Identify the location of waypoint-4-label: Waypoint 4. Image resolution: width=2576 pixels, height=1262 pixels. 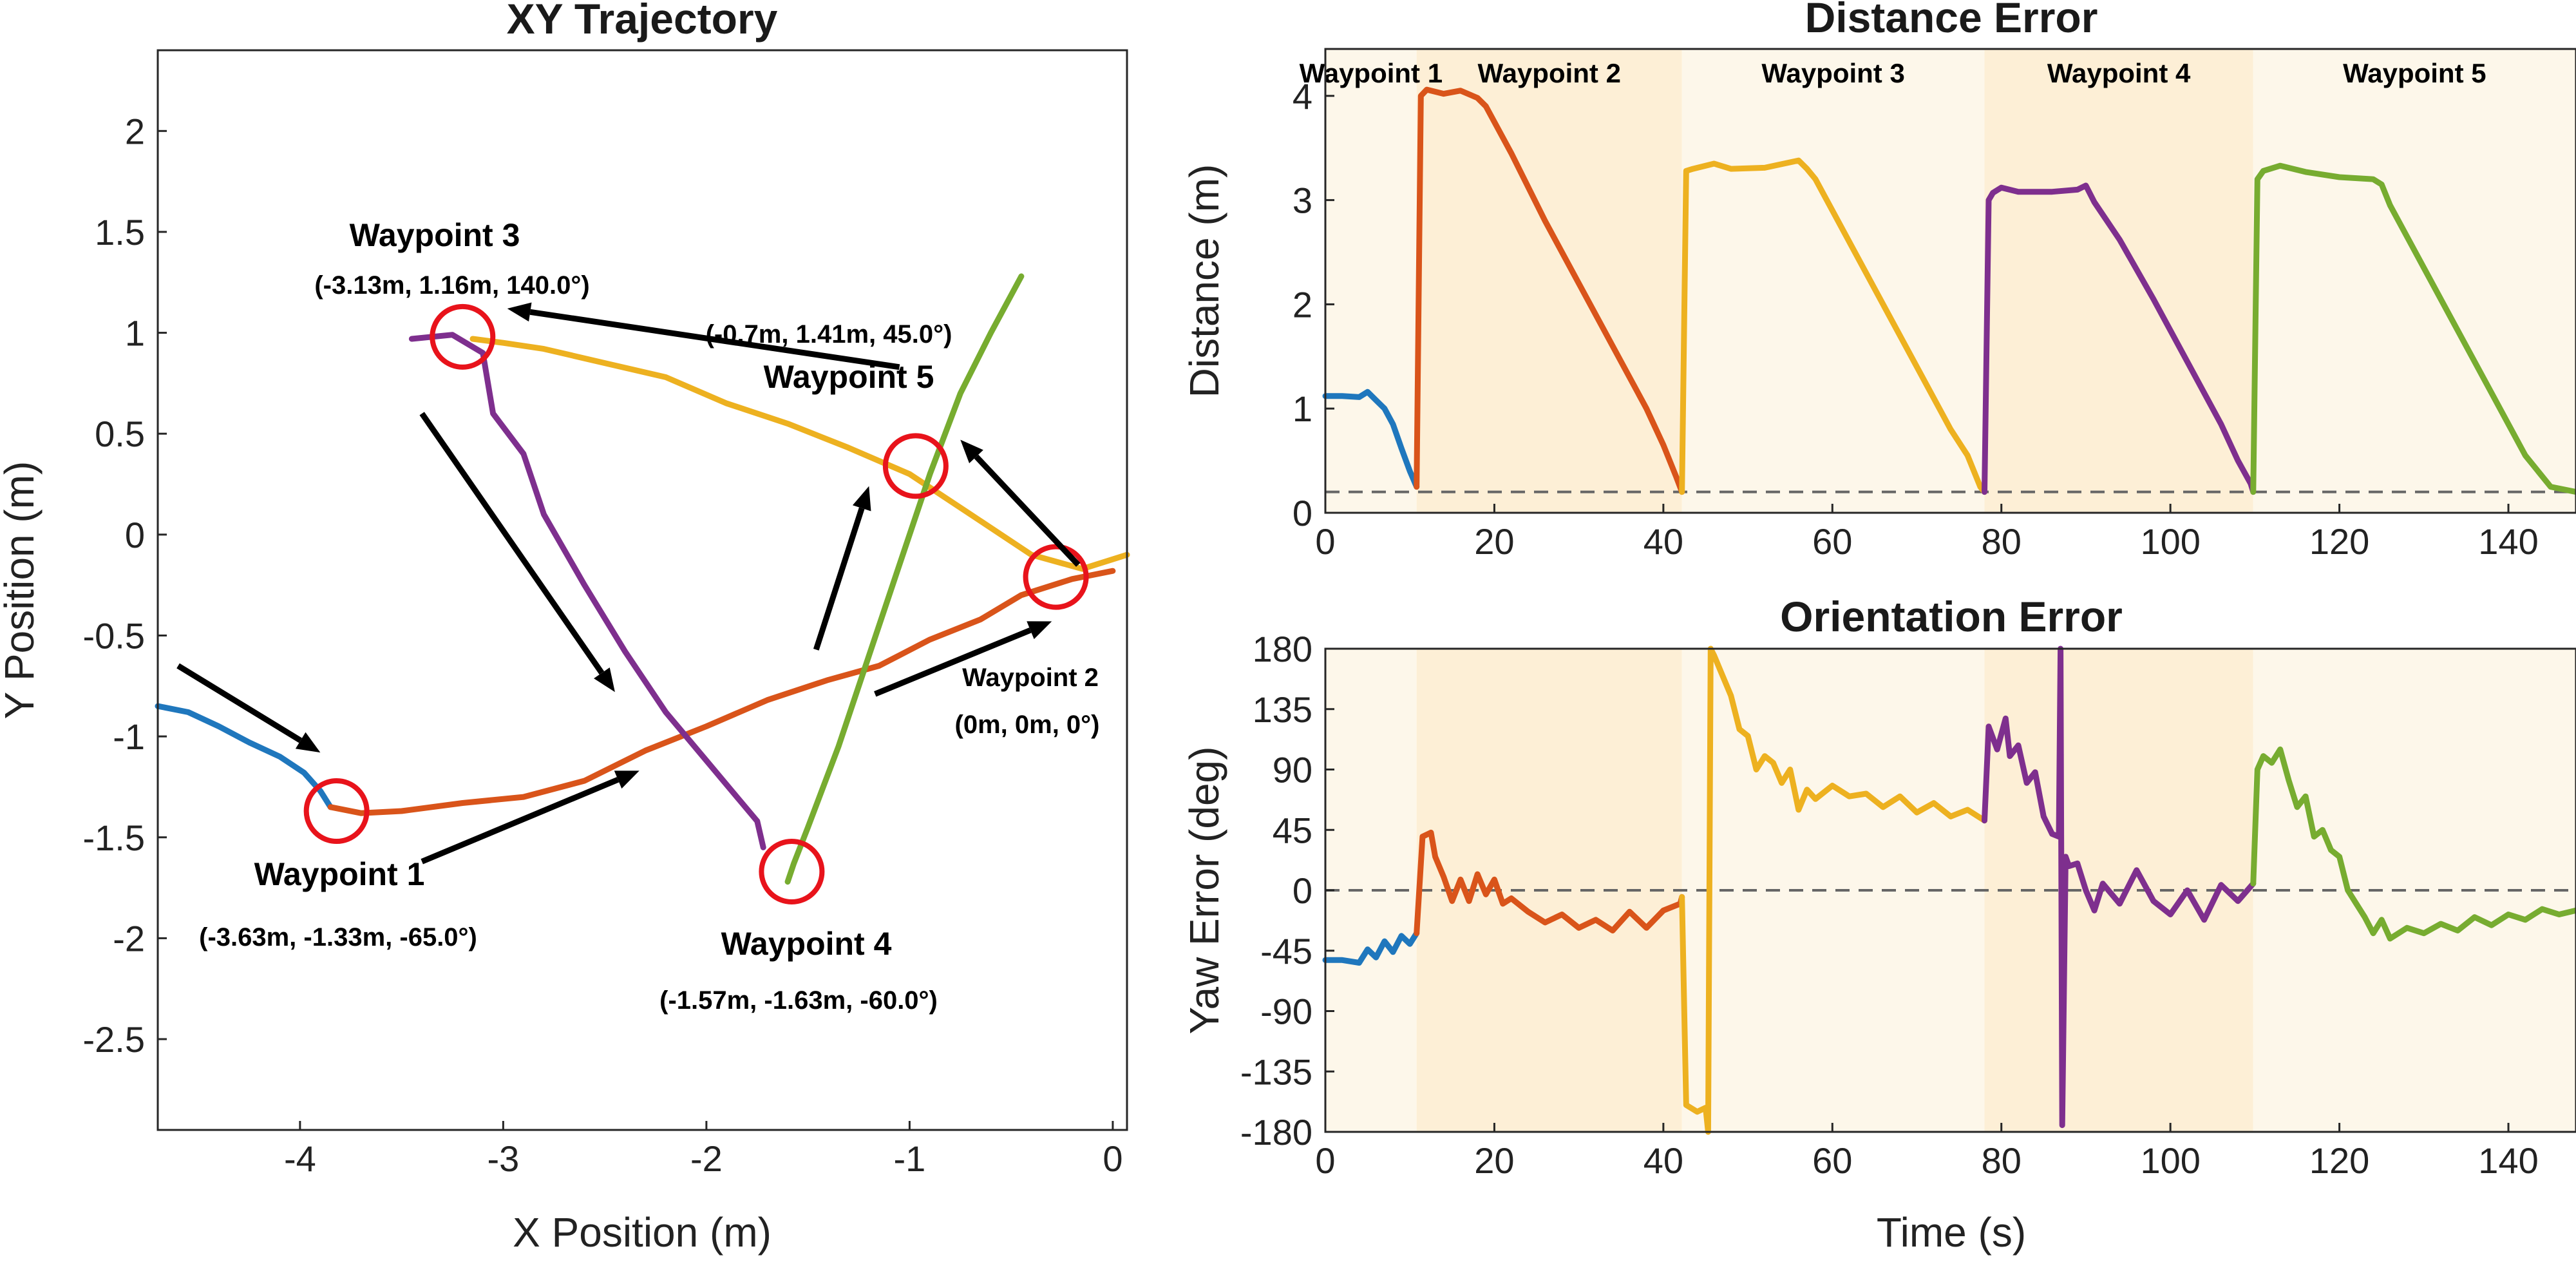
(807, 944).